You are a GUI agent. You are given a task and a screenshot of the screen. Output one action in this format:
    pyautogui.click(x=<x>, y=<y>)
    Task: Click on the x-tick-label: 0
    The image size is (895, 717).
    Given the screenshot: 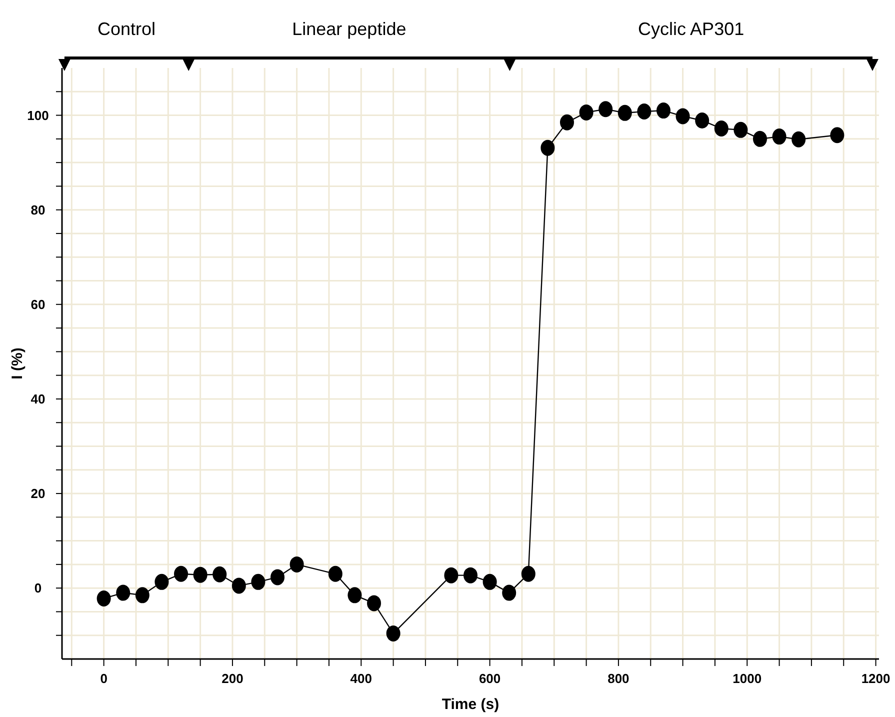 What is the action you would take?
    pyautogui.click(x=104, y=678)
    